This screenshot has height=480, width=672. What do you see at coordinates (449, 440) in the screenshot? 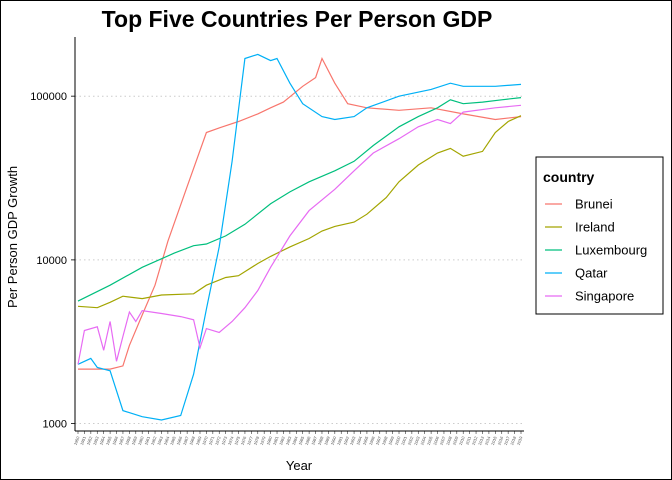
I see `x-tick-label: 2008` at bounding box center [449, 440].